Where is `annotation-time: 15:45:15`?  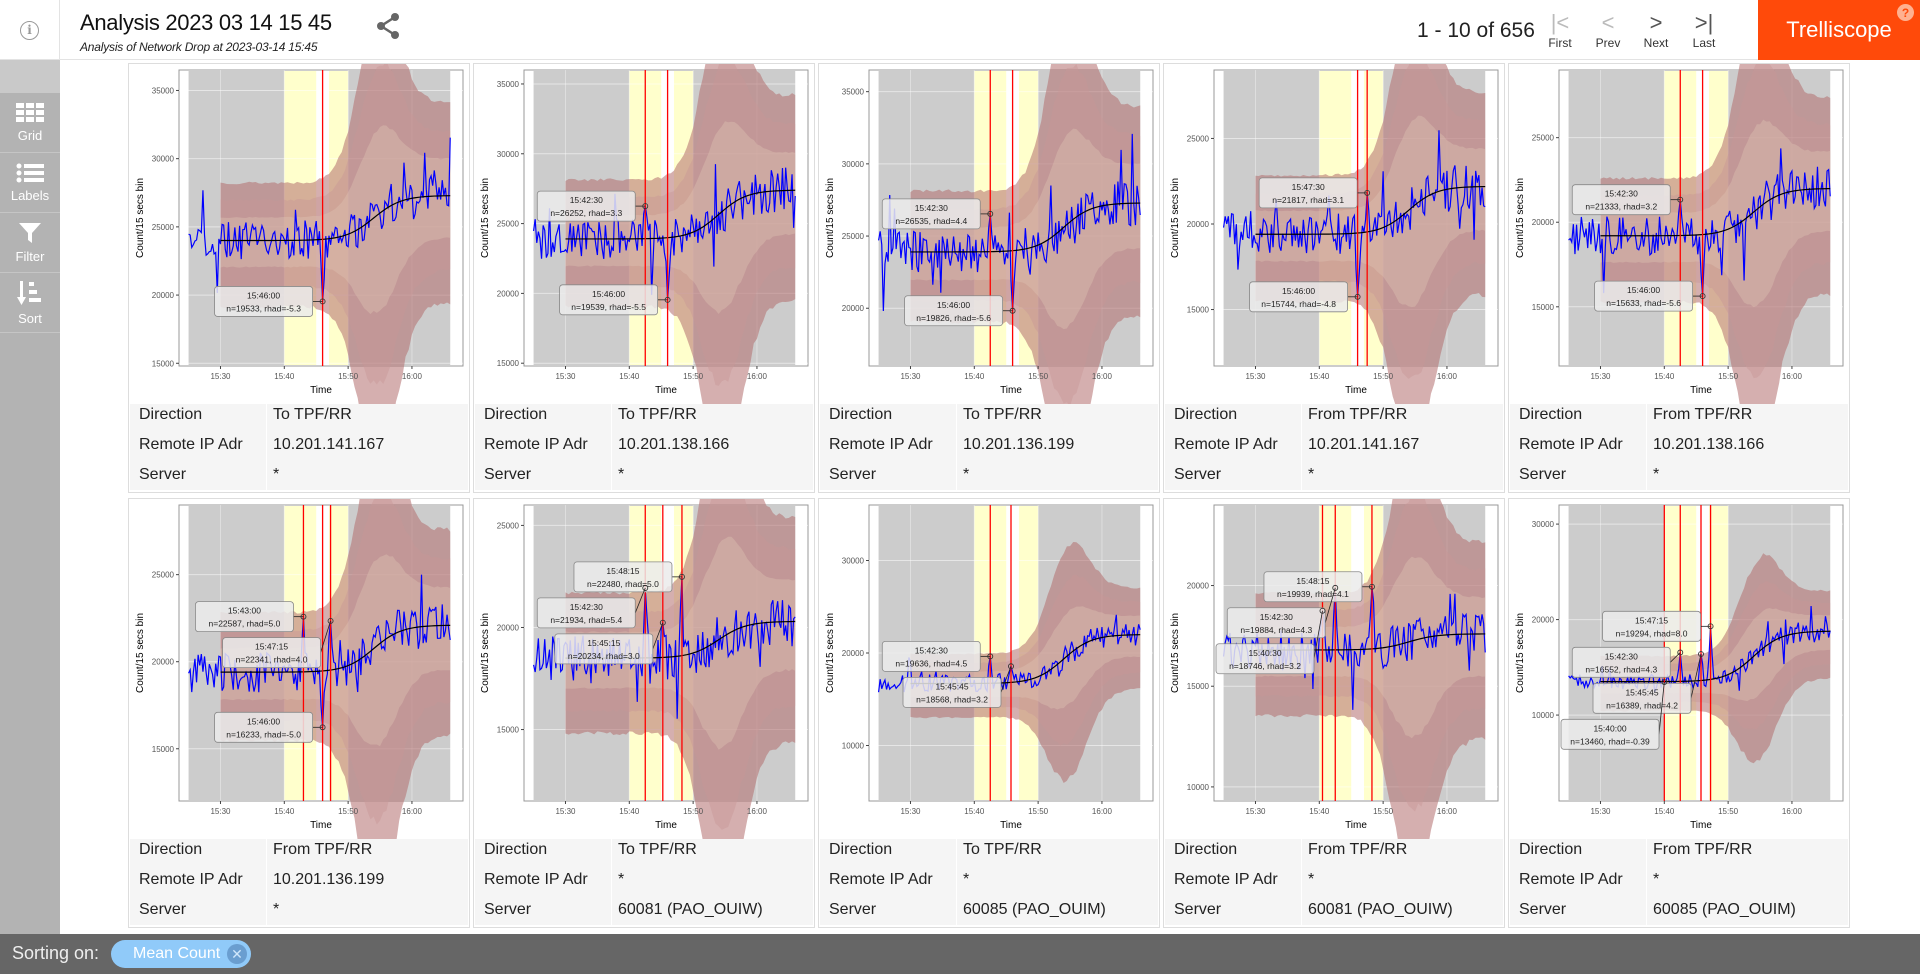
annotation-time: 15:45:15 is located at coordinates (603, 643).